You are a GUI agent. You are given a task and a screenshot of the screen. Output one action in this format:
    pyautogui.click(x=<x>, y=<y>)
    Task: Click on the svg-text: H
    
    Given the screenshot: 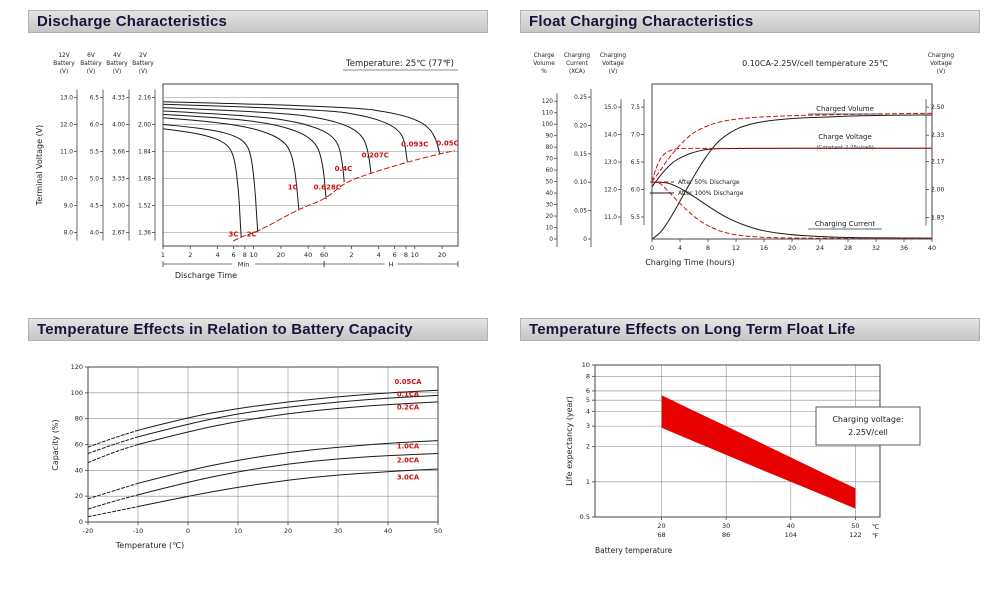 What is the action you would take?
    pyautogui.click(x=391, y=265)
    